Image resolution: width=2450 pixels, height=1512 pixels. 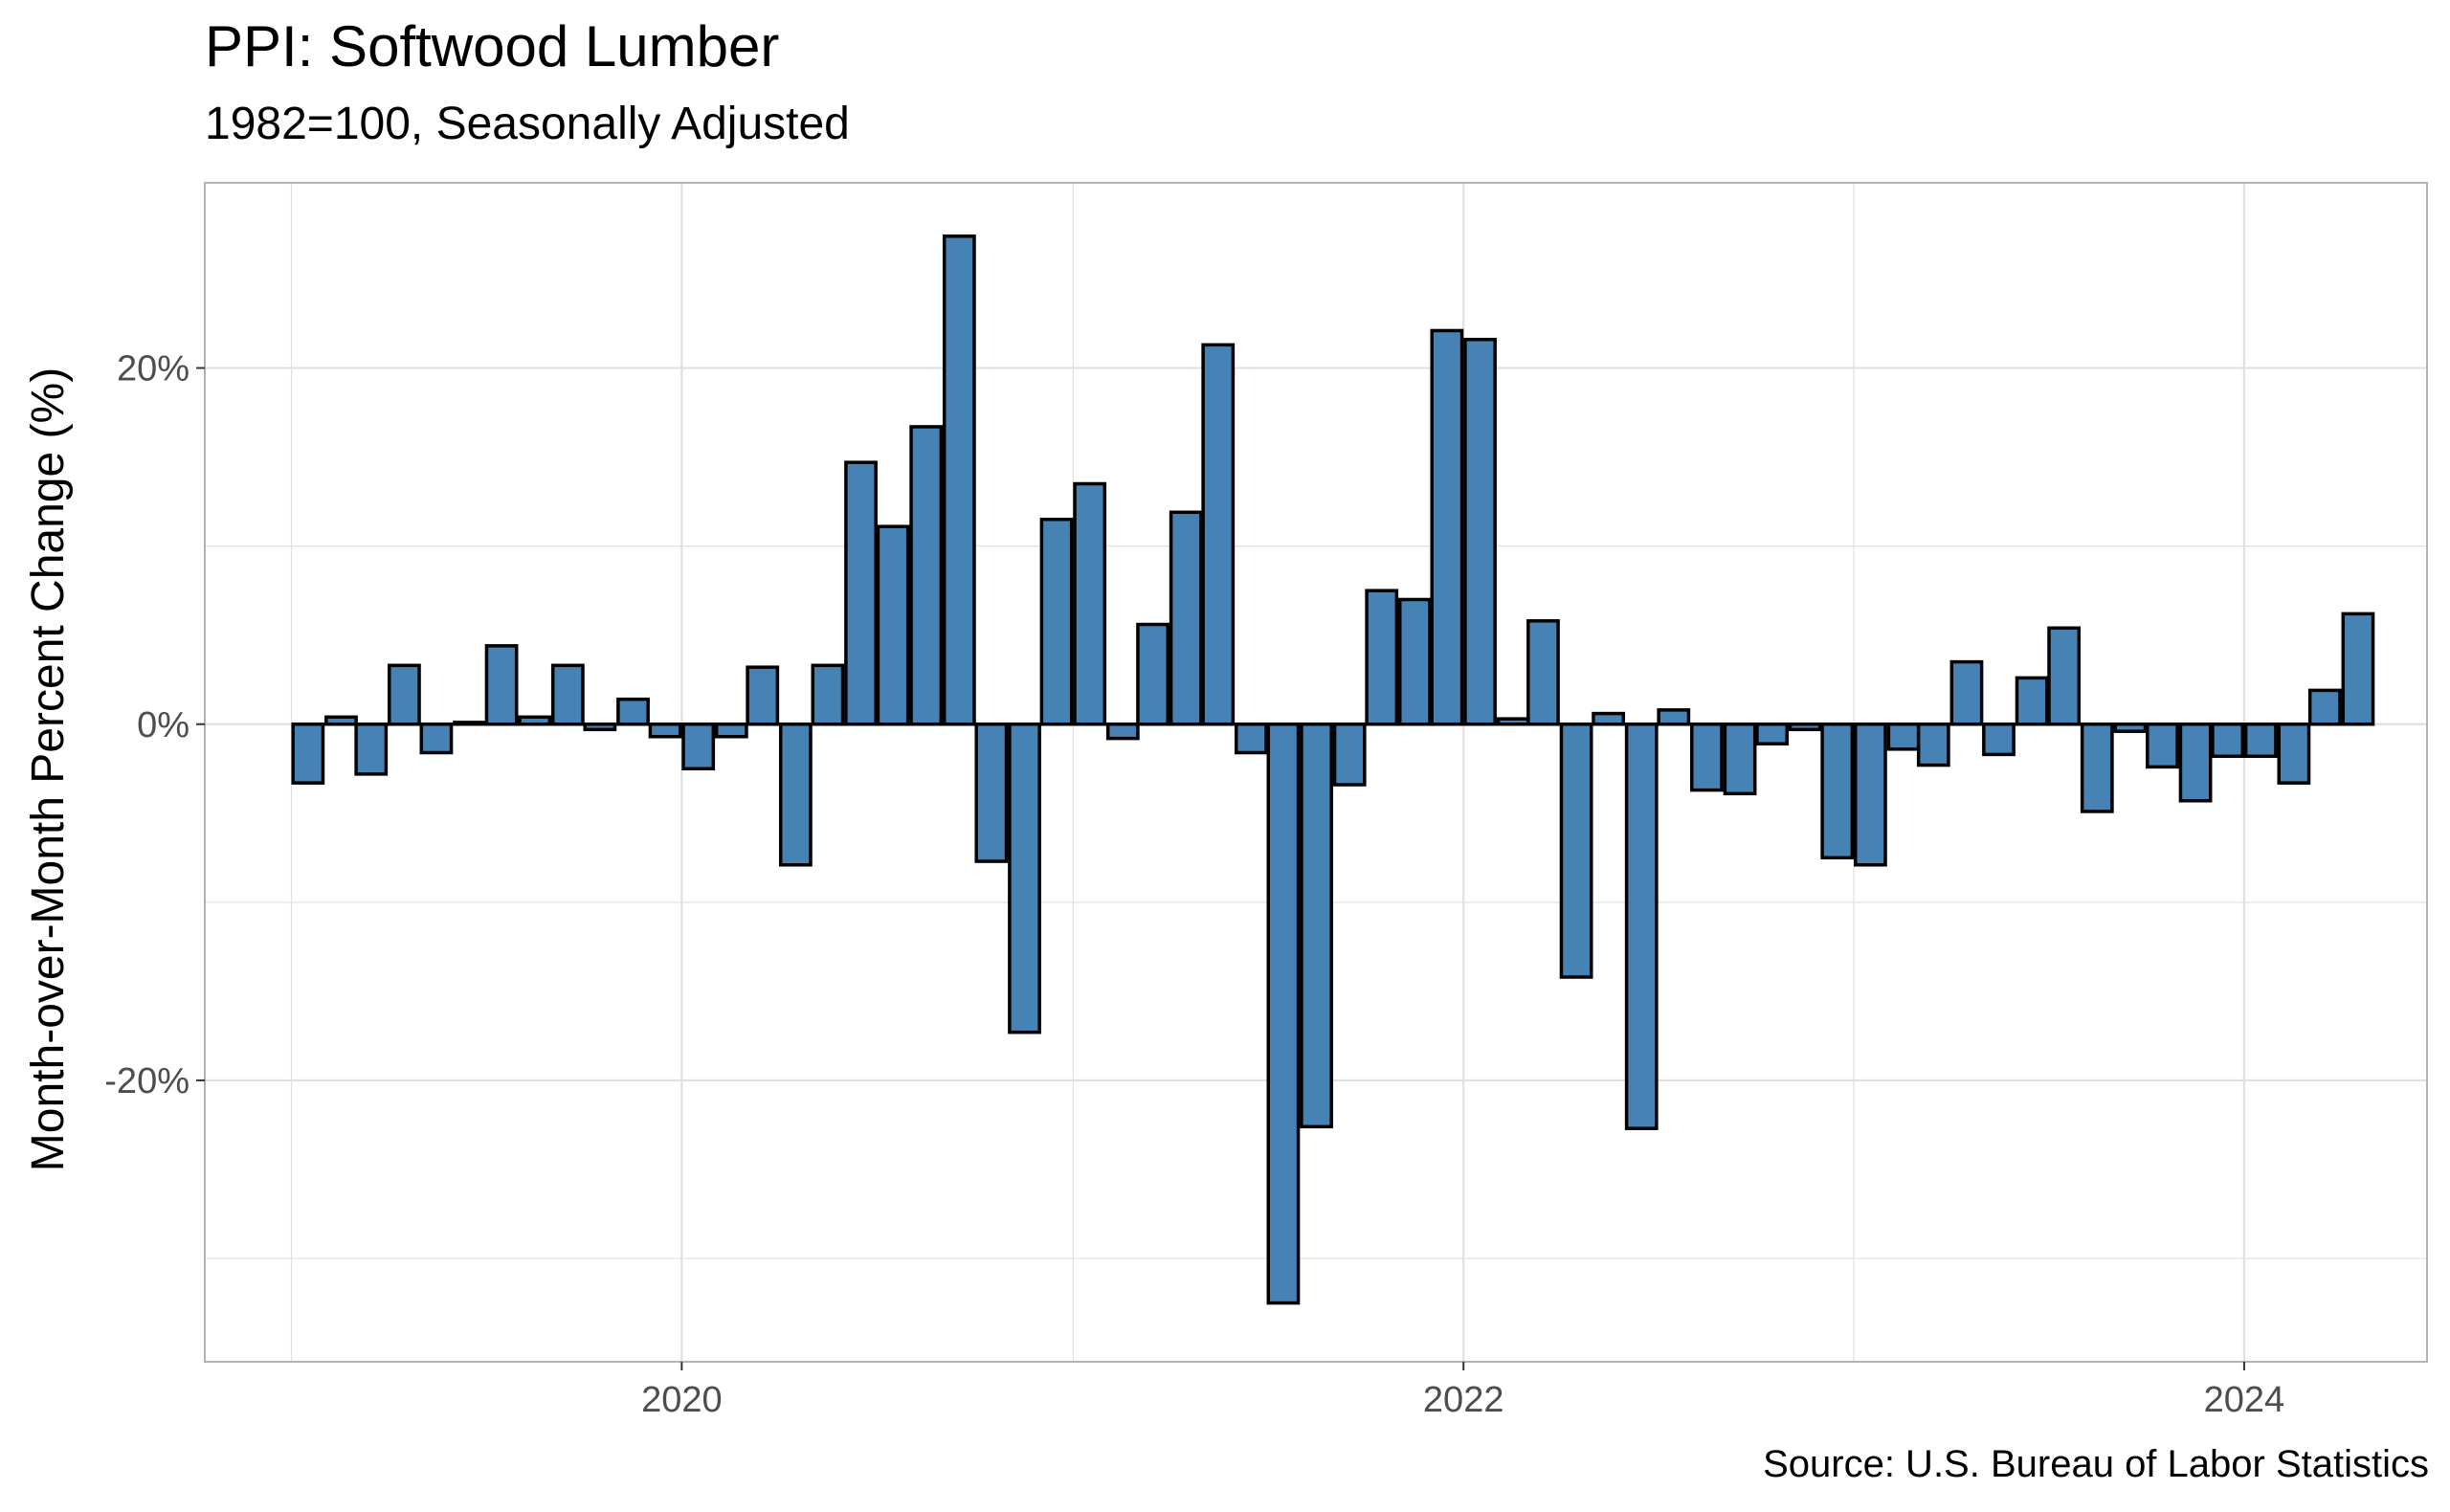 I want to click on y-tick-label: 20%, so click(x=153, y=369).